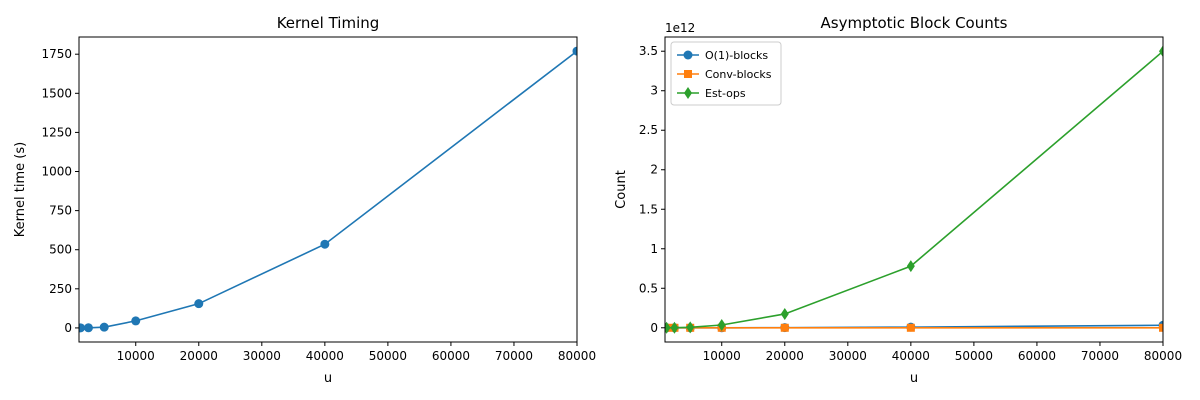 The image size is (1200, 400). I want to click on legend-label: Est-ops, so click(725, 93).